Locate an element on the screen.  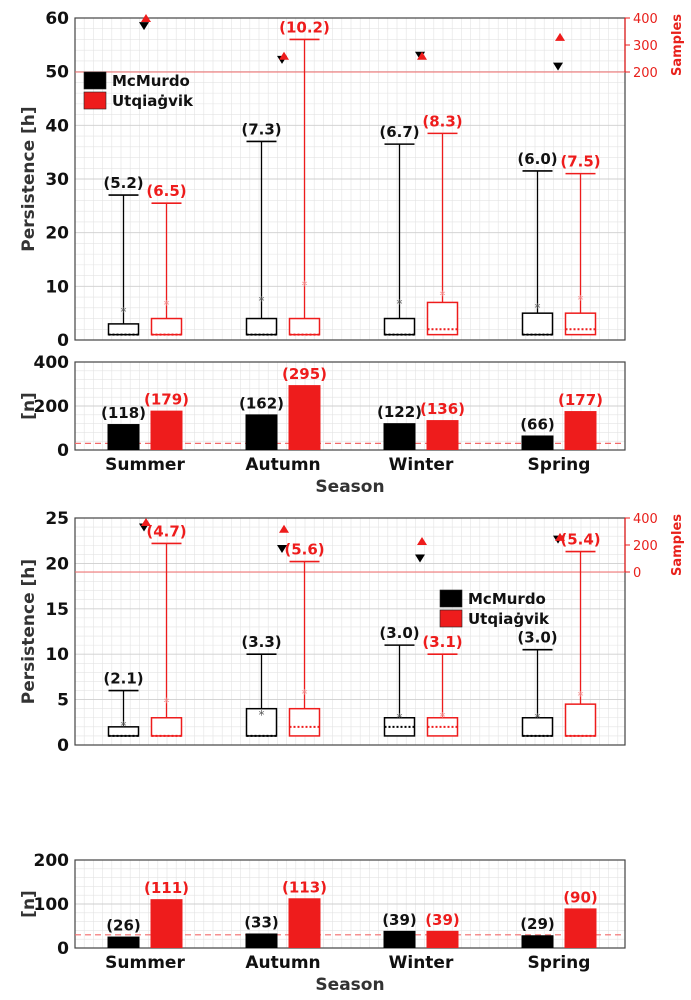
mean-label: (6.5) is located at coordinates (166, 191).